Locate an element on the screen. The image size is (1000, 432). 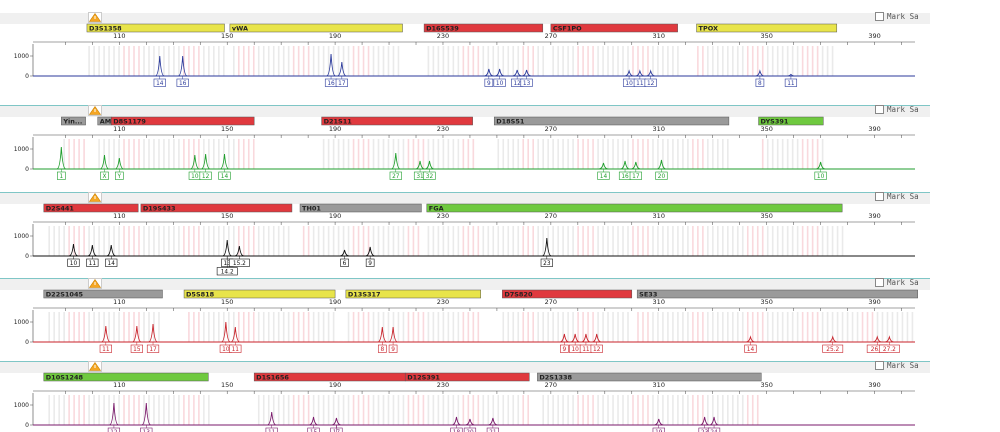
locus-label: D2S1338 is located at coordinates (555, 378).